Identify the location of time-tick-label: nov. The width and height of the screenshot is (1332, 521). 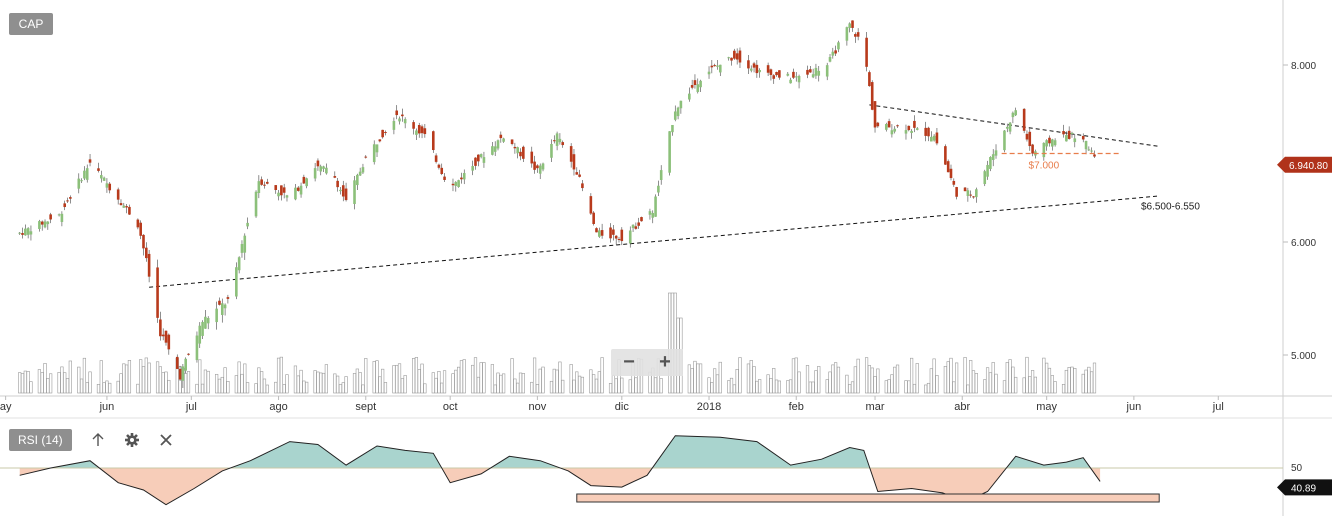
(538, 407).